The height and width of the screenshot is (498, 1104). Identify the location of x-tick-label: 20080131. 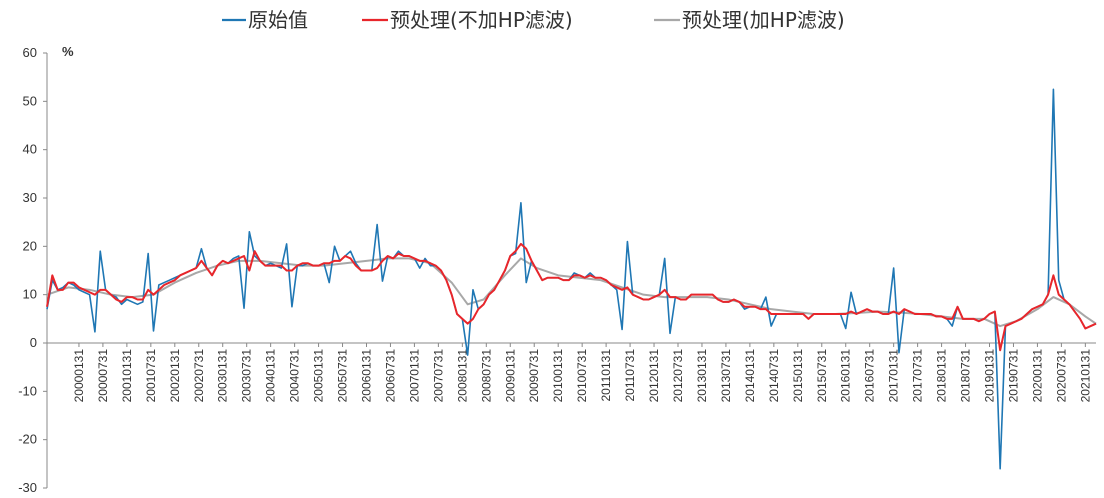
(462, 376).